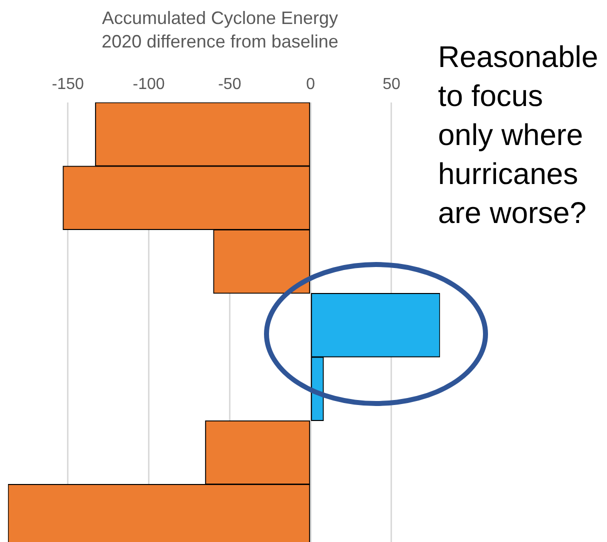 This screenshot has height=542, width=607. Describe the element at coordinates (391, 85) in the screenshot. I see `x-tick-label: 50` at that location.